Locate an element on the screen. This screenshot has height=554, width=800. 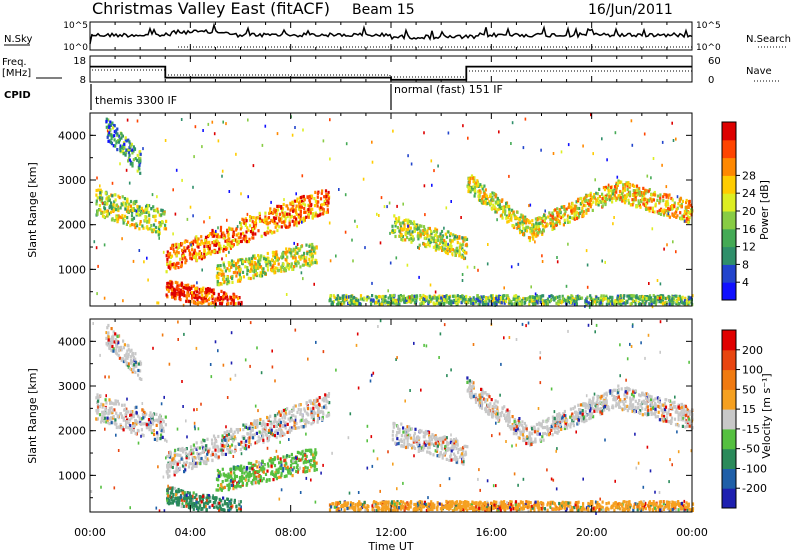
colorbar-tick-label: 24 is located at coordinates (749, 193).